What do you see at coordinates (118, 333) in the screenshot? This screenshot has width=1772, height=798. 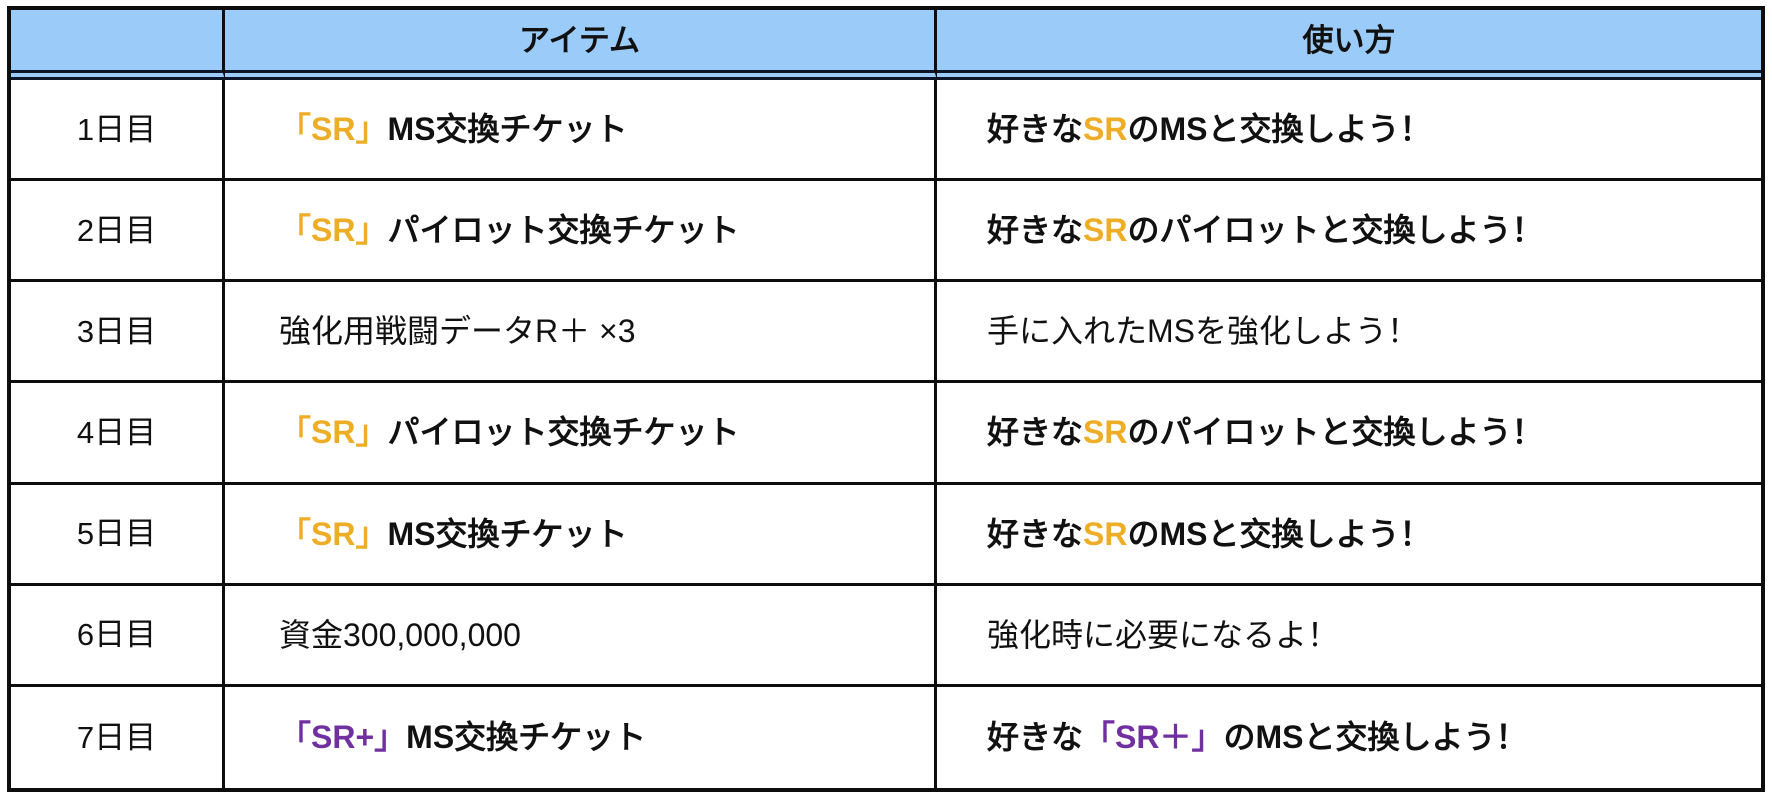 I see `day-label: 3日目` at bounding box center [118, 333].